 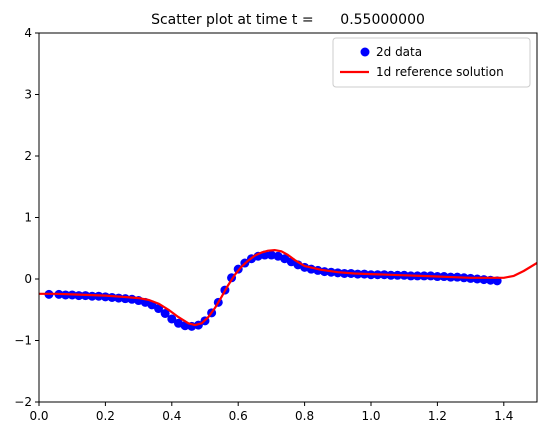 I want to click on legend-label-1d-reference: 1d reference solution, so click(x=440, y=72).